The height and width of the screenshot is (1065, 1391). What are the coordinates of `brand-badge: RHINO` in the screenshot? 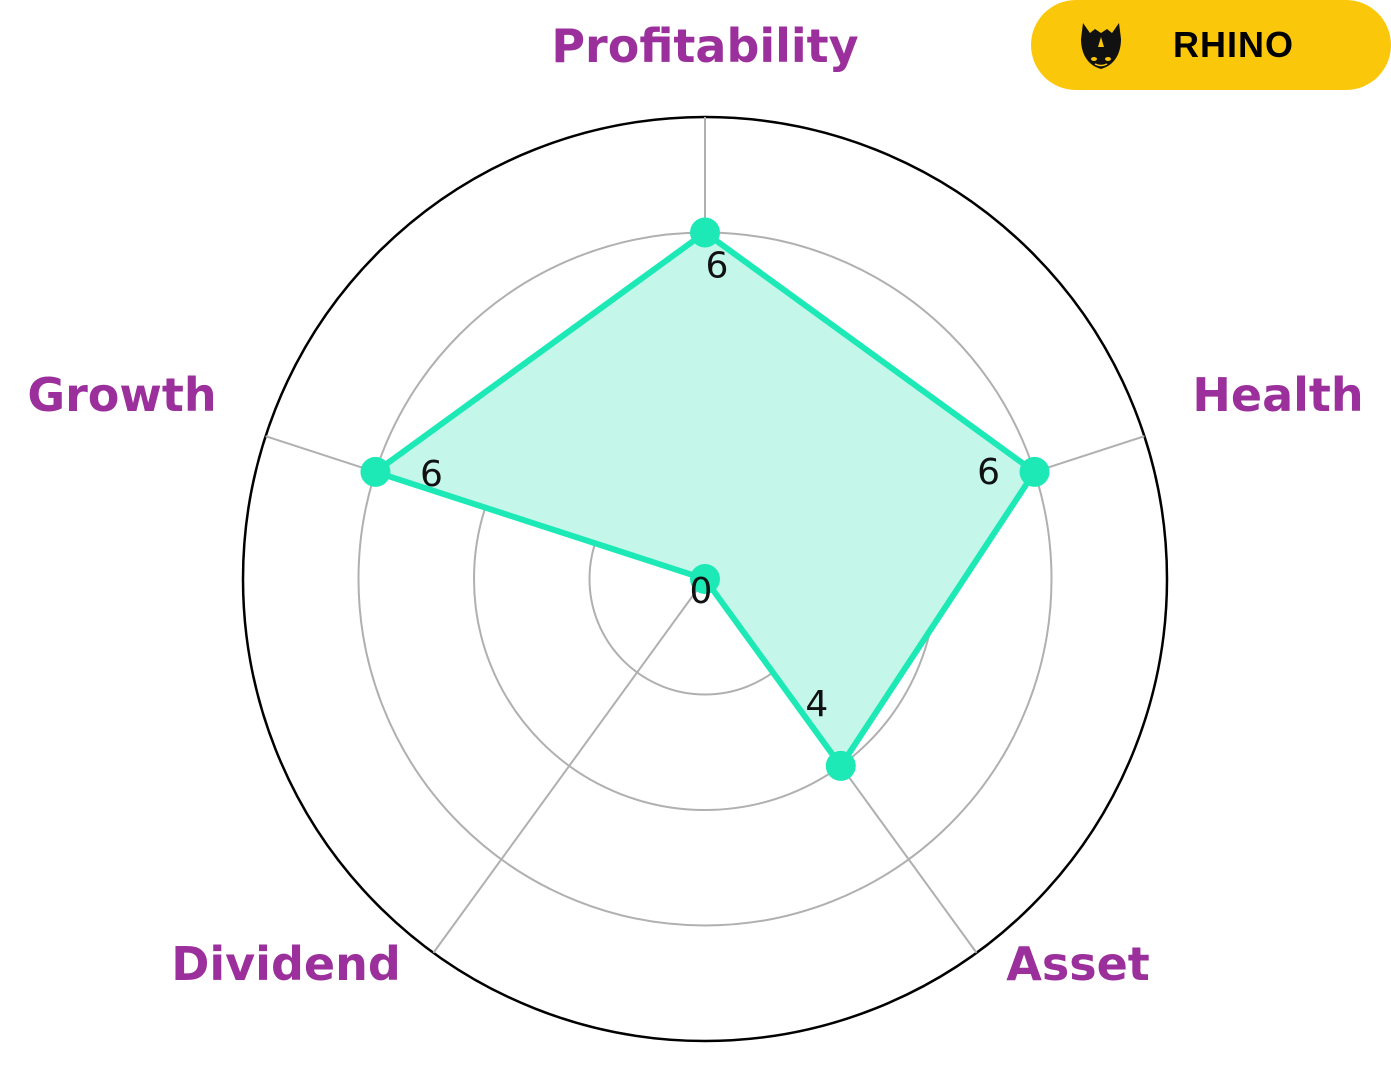 It's located at (1211, 45).